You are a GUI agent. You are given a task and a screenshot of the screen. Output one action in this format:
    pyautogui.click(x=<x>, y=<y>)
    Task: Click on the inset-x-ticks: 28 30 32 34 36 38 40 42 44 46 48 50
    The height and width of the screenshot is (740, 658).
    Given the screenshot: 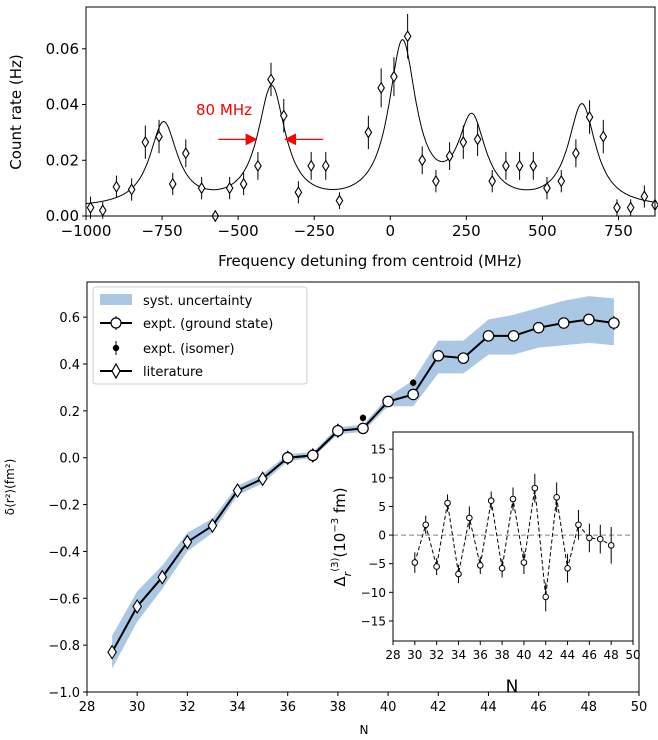 What is the action you would take?
    pyautogui.click(x=513, y=651)
    